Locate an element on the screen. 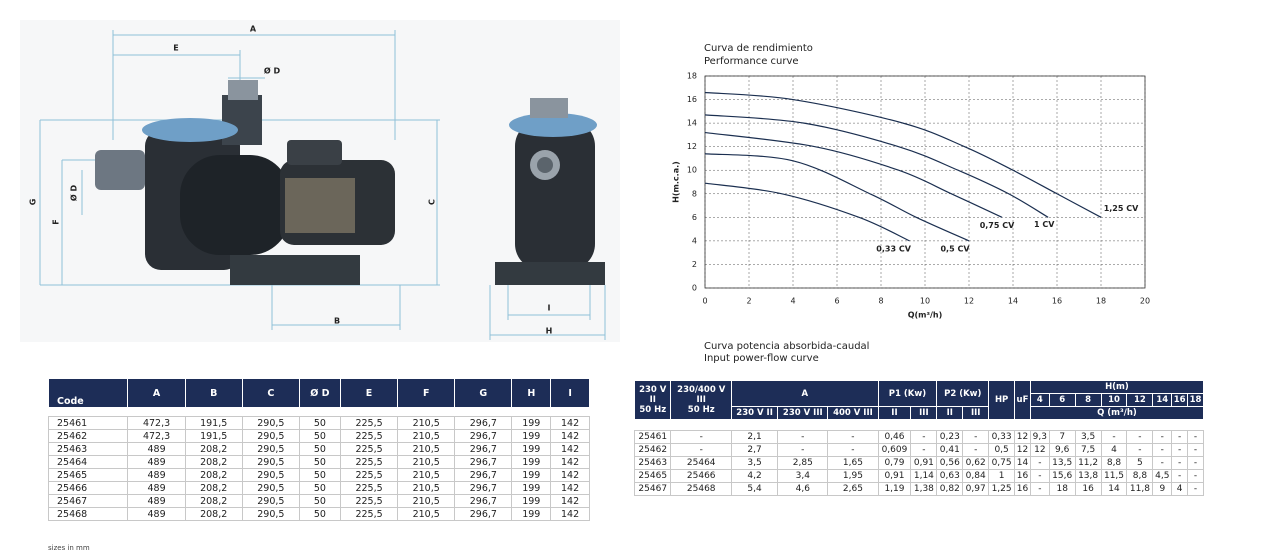  chart-title: Curva de rendimiento is located at coordinates (758, 48).